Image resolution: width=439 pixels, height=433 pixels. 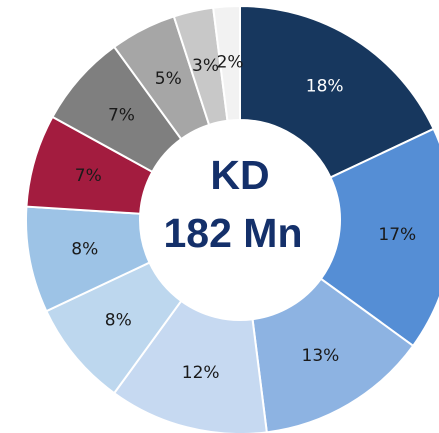 I want to click on data-label: 3%, so click(x=205, y=66).